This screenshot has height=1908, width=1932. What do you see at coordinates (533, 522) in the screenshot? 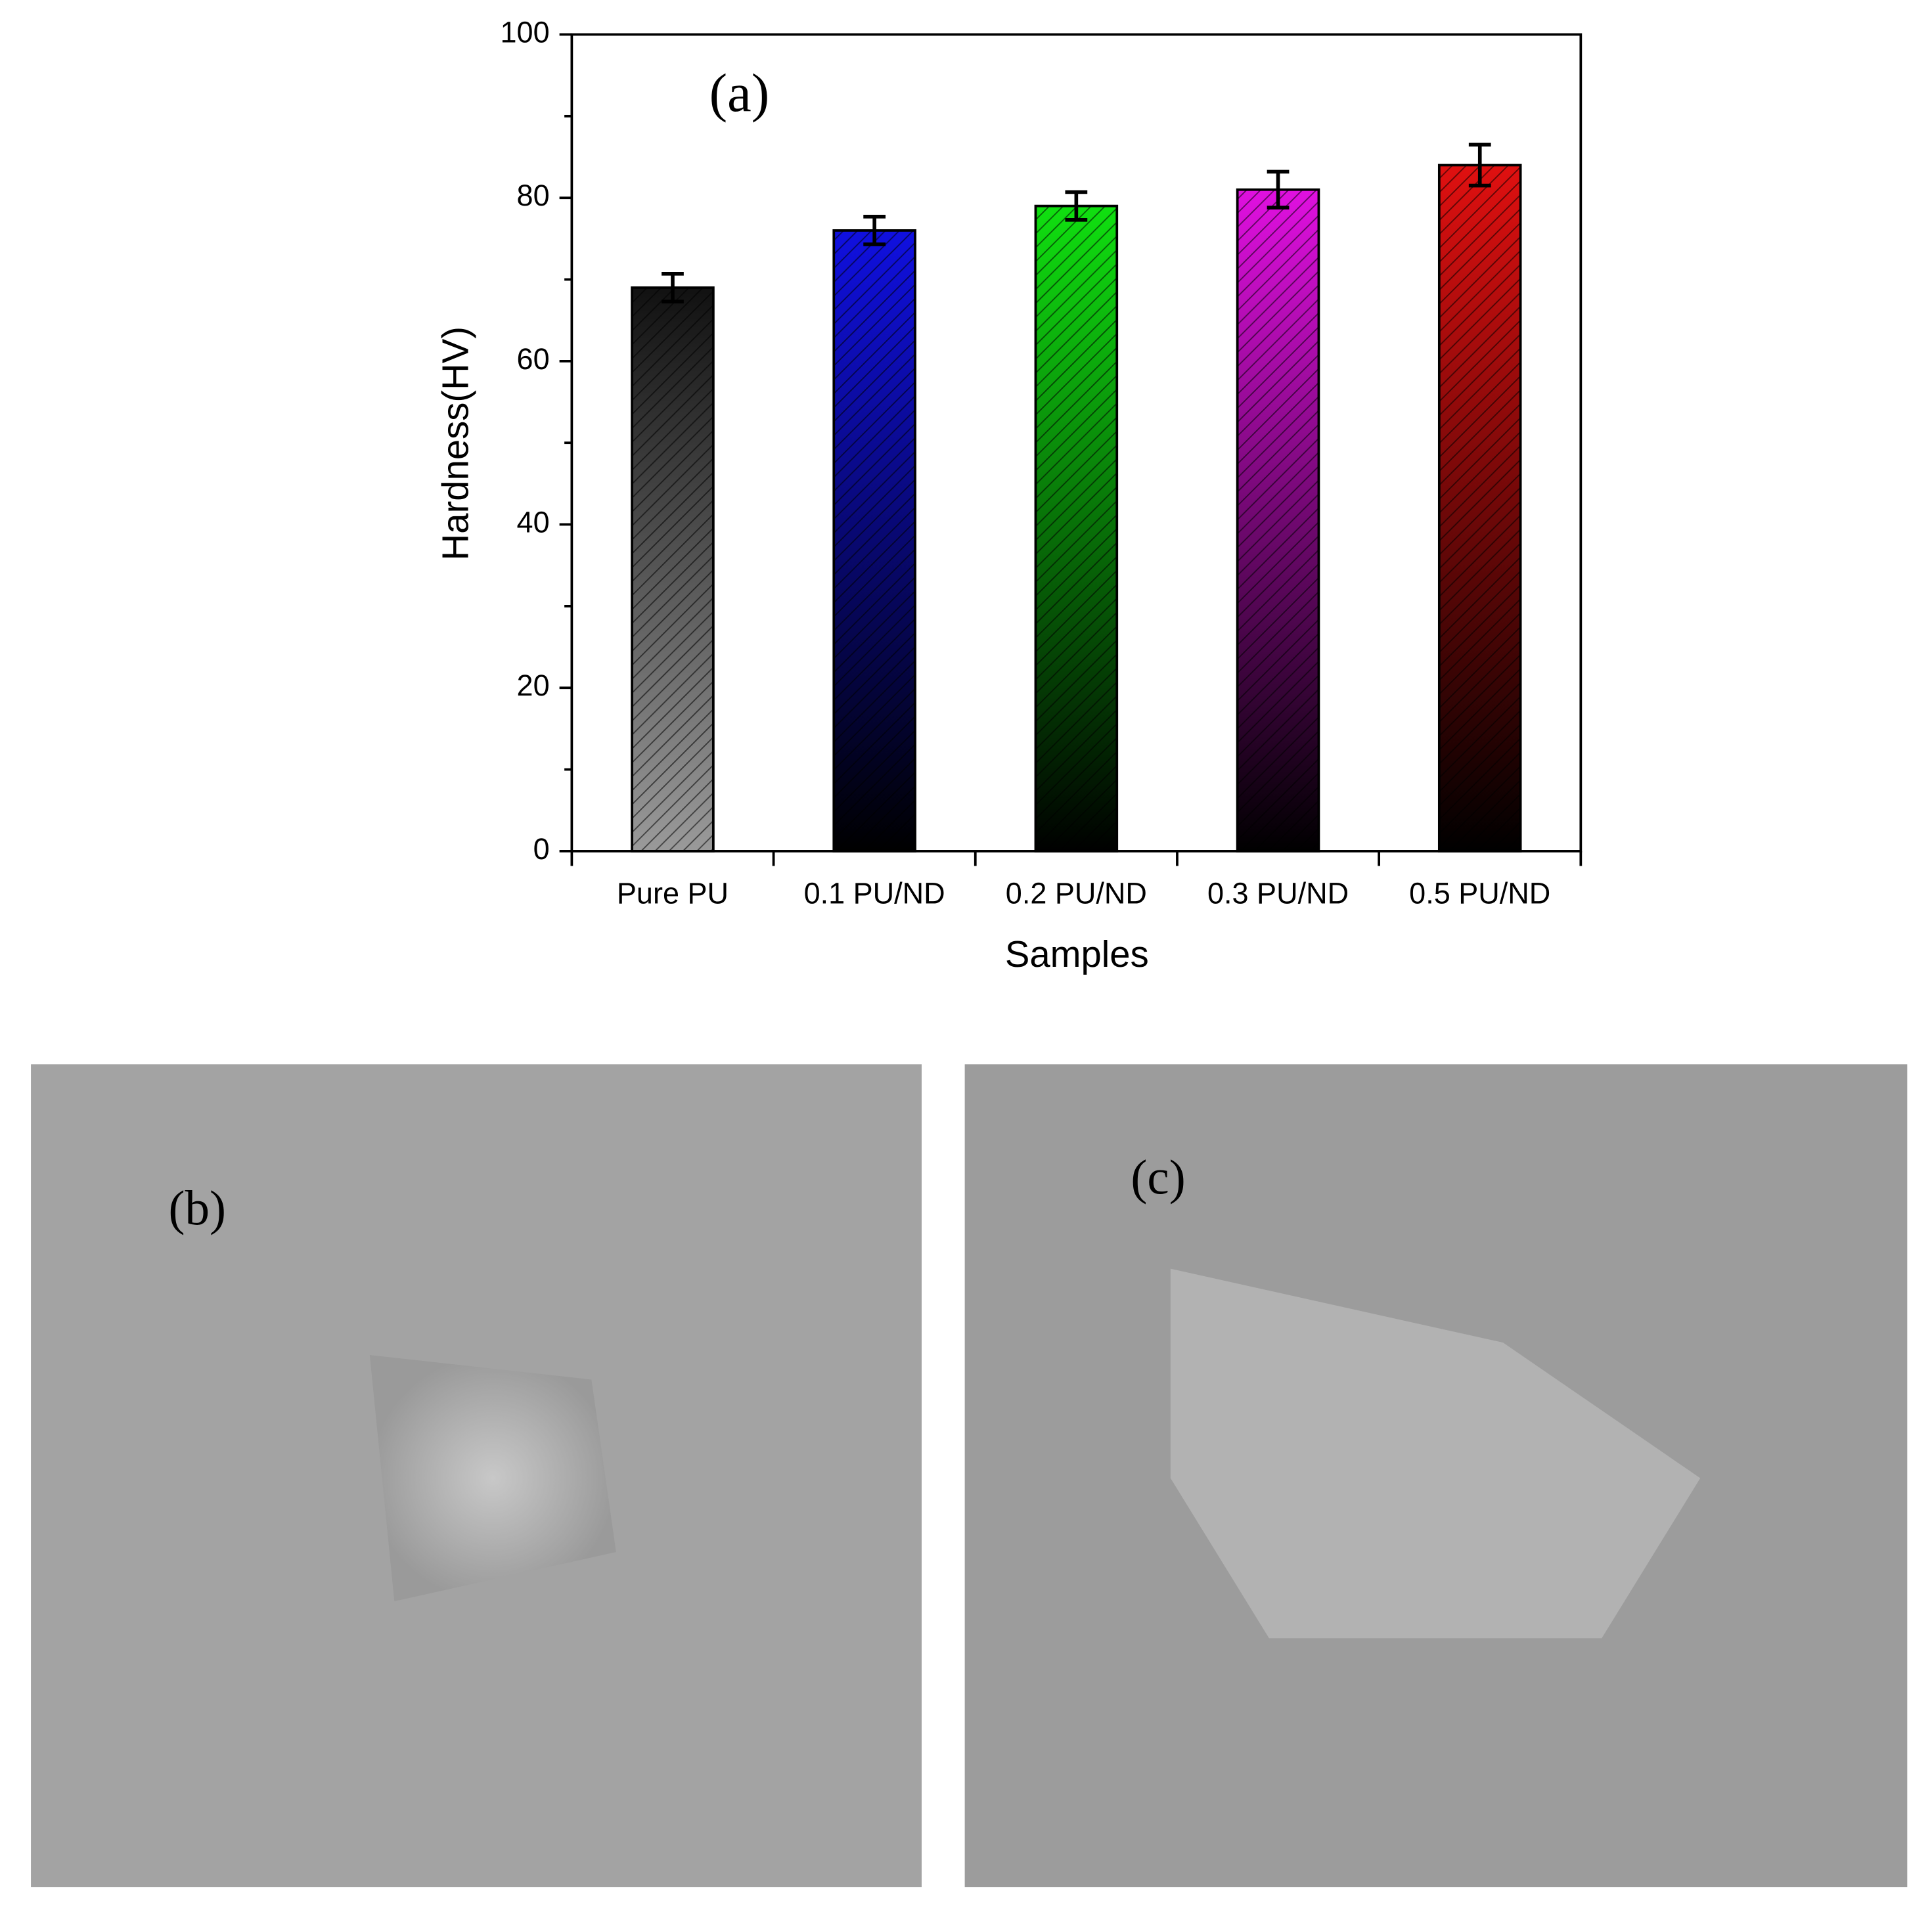
I see `y-tick-label: 40` at bounding box center [533, 522].